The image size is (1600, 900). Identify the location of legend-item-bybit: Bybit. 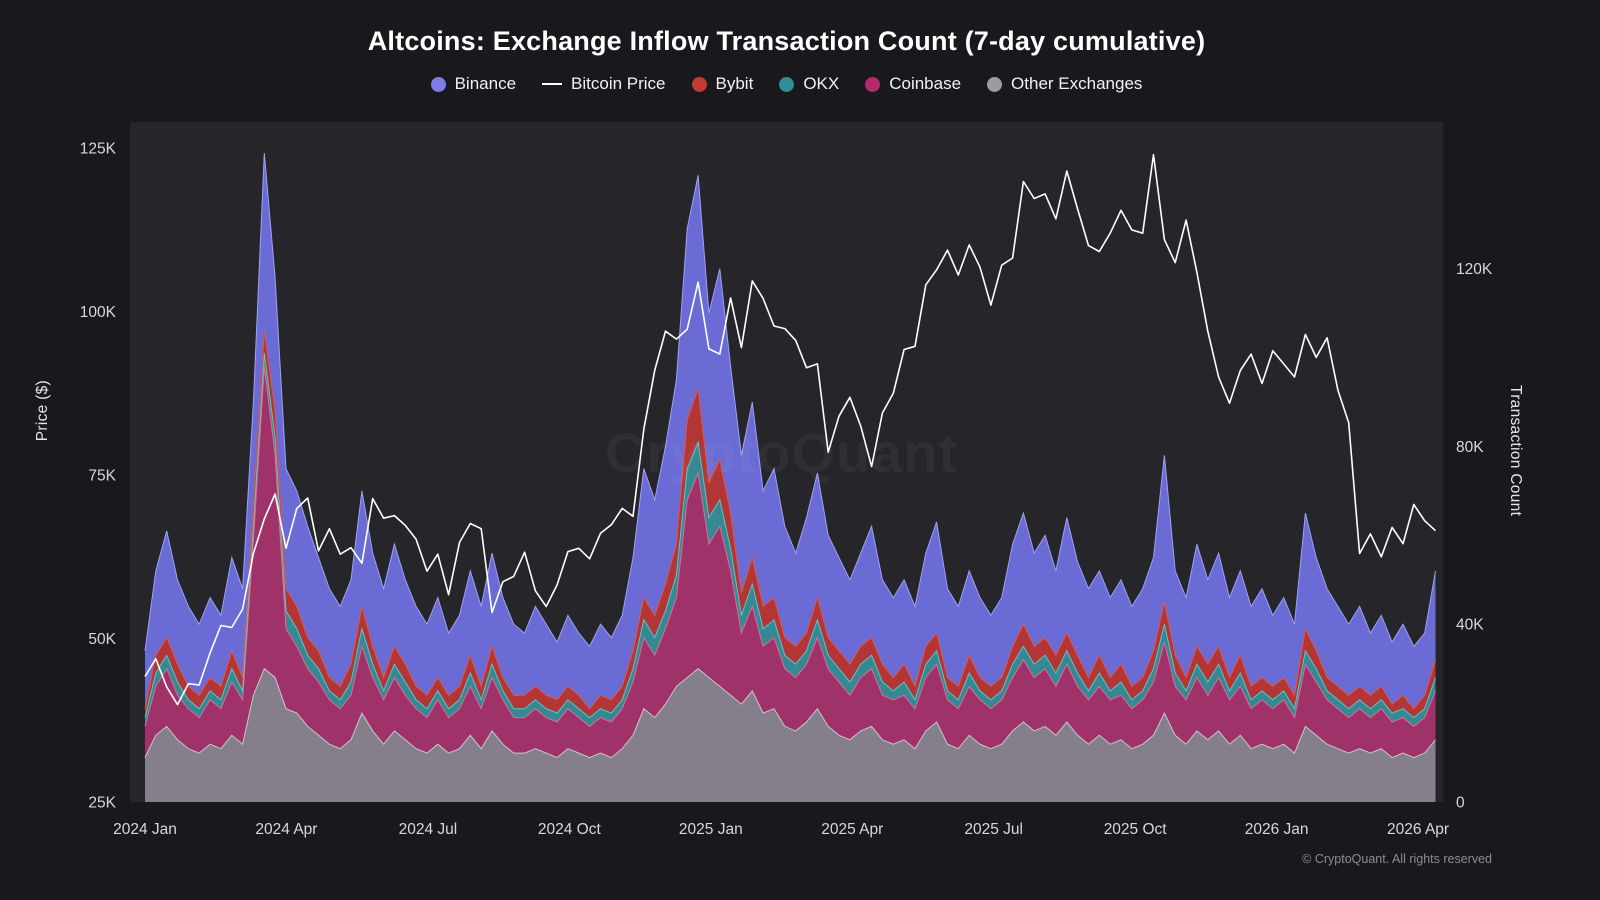
(722, 84).